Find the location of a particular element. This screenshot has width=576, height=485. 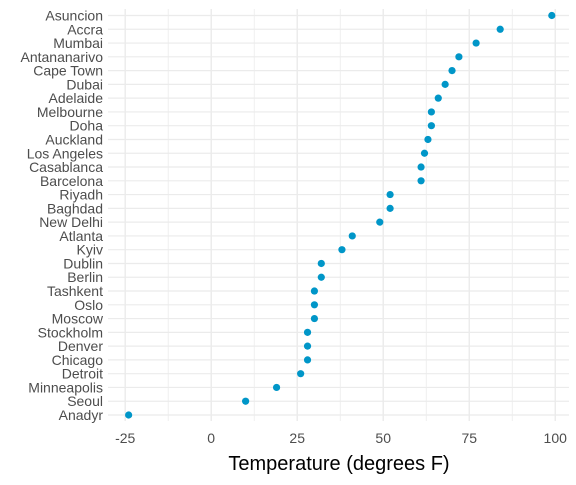

y-category-label: Anadyr is located at coordinates (81, 415).